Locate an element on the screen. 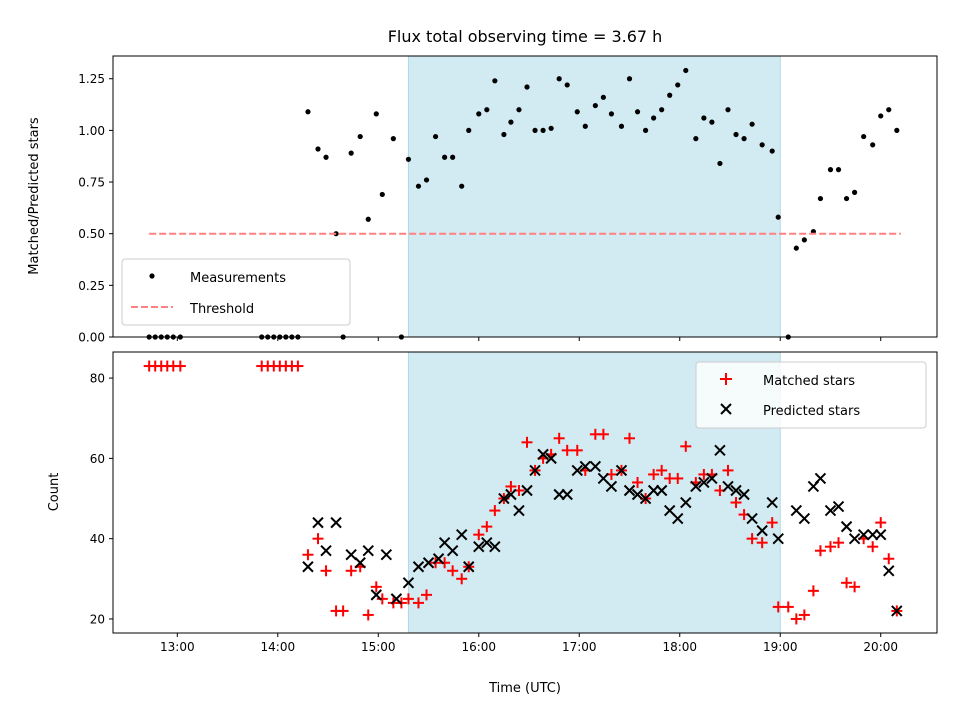 The width and height of the screenshot is (960, 720). bottom-x-tick-label: 19:00 is located at coordinates (780, 647).